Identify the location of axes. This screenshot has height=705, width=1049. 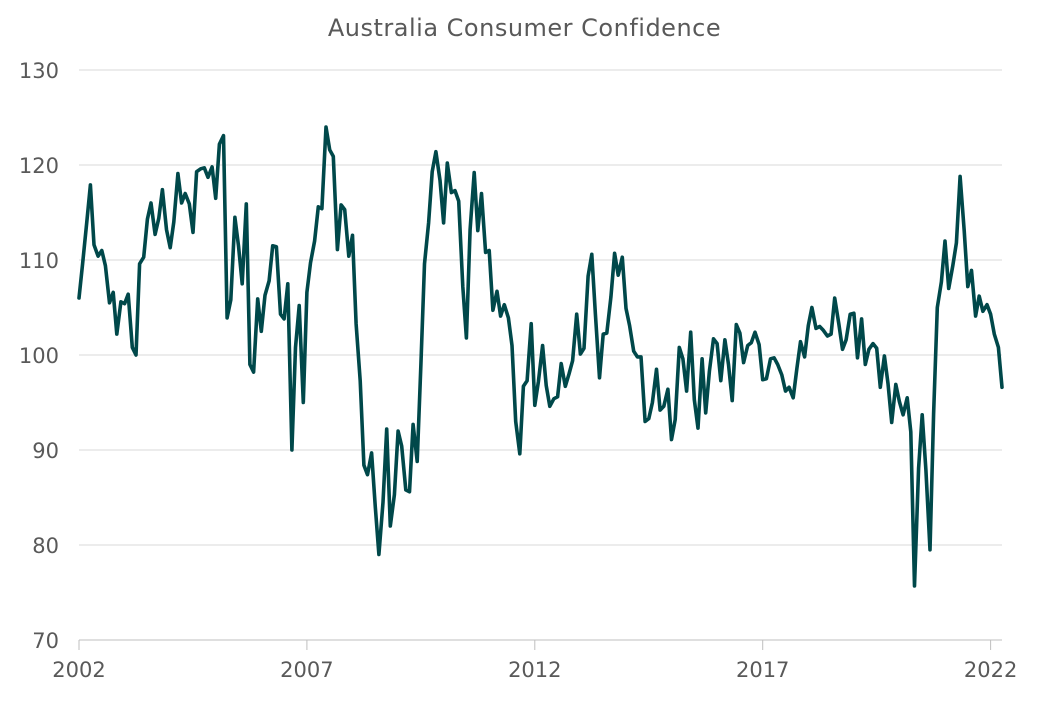
(540, 644).